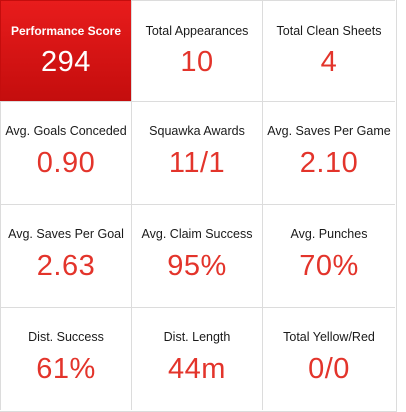 This screenshot has height=412, width=406. I want to click on stat-value: 4, so click(329, 62).